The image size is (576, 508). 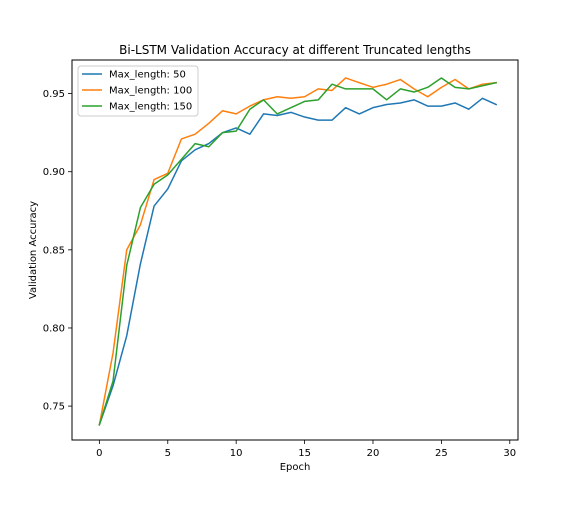 What do you see at coordinates (147, 75) in the screenshot?
I see `legend-label-1: Max_length: 50` at bounding box center [147, 75].